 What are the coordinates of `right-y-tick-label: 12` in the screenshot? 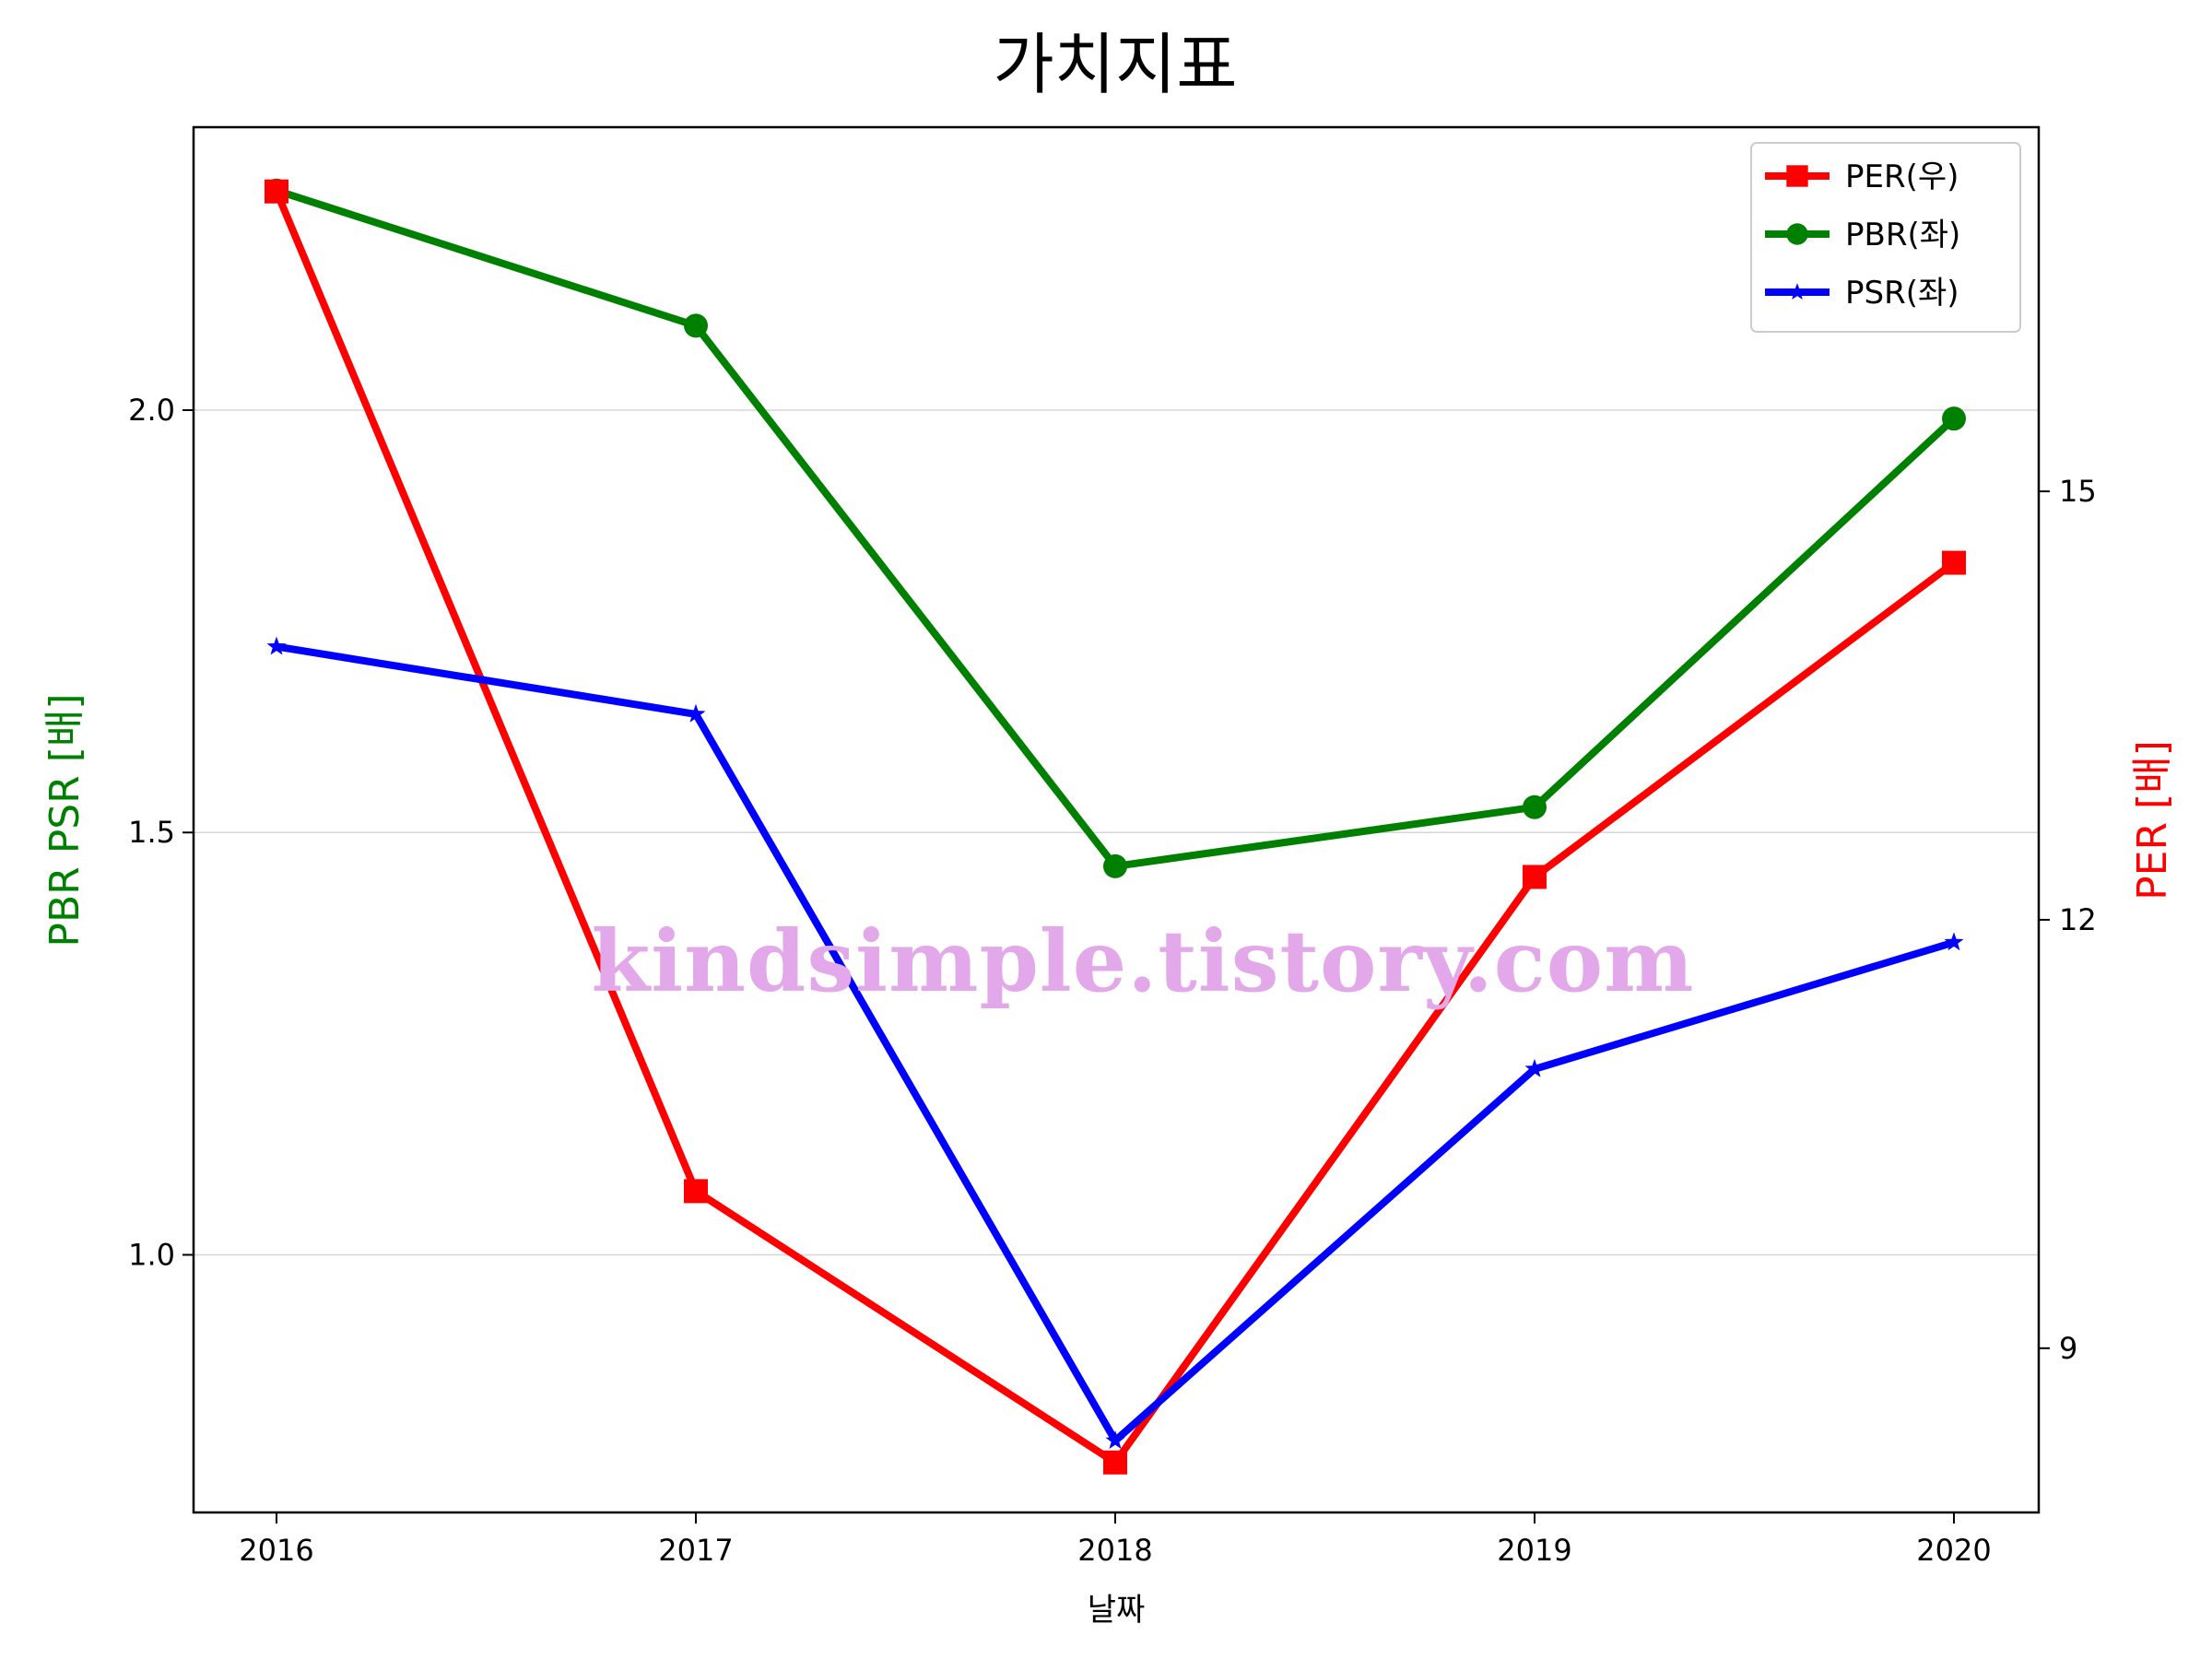 It's located at (2078, 919).